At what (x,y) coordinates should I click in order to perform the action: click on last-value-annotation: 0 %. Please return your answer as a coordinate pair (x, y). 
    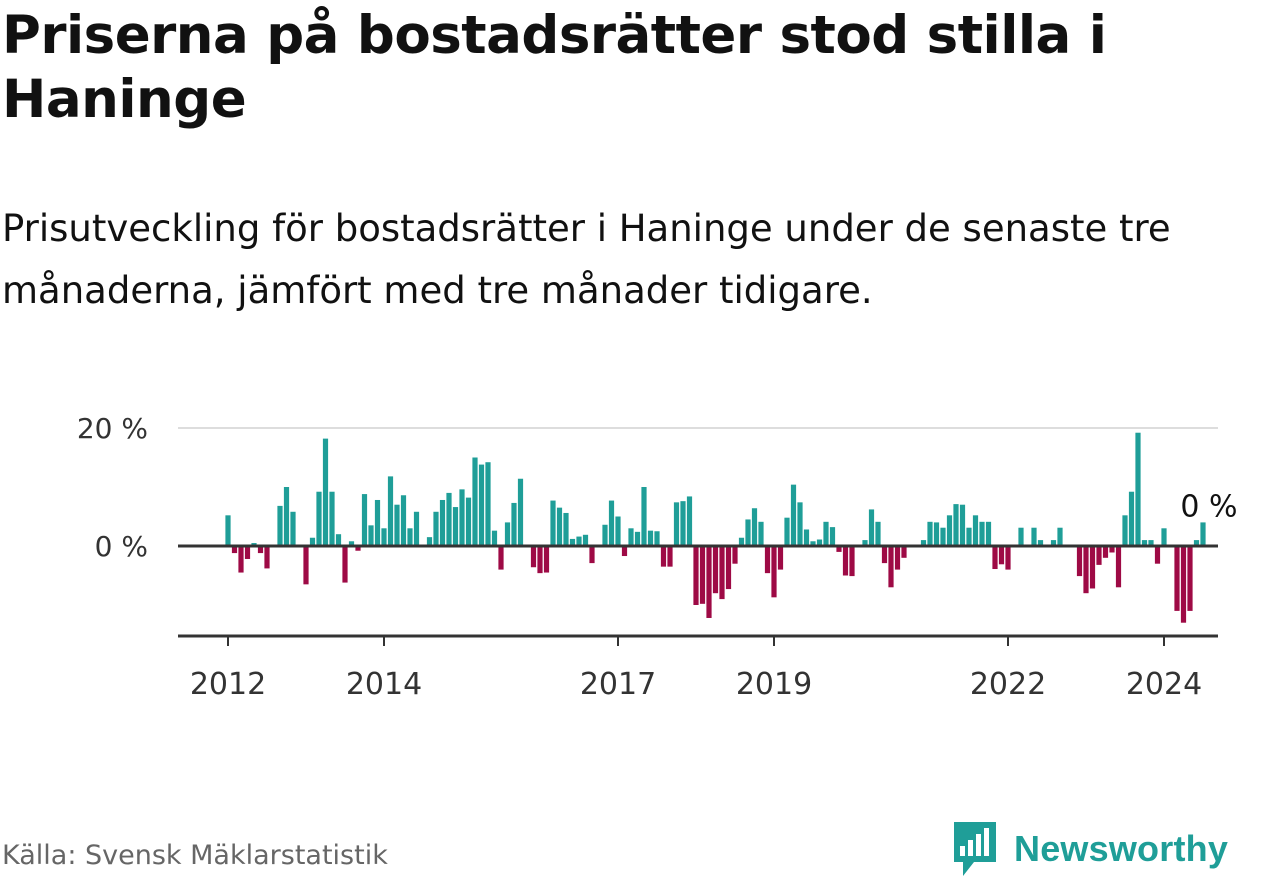
    Looking at the image, I should click on (1208, 506).